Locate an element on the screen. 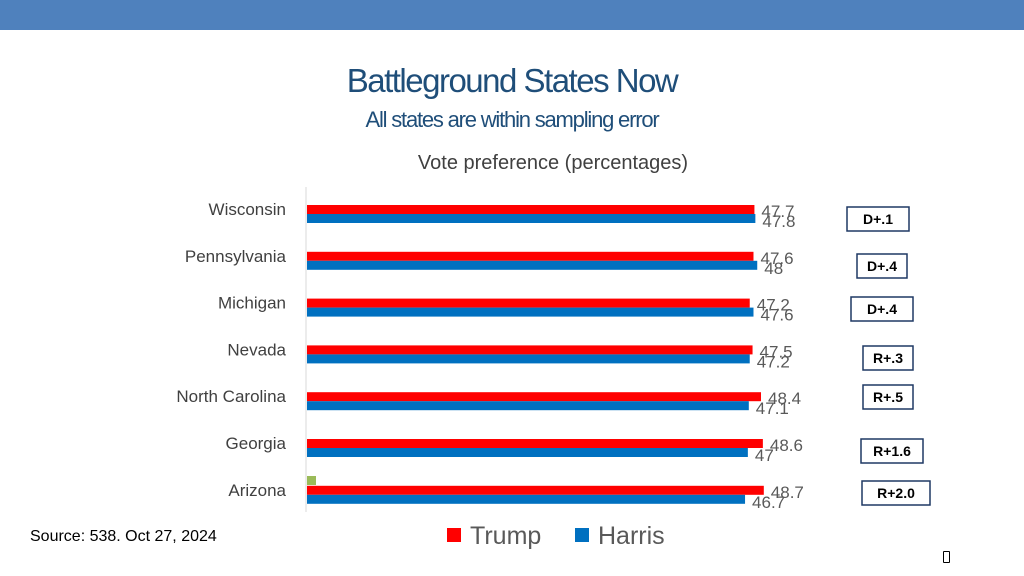 The height and width of the screenshot is (576, 1024). slide-subtitle: All states are within sampling error is located at coordinates (512, 119).